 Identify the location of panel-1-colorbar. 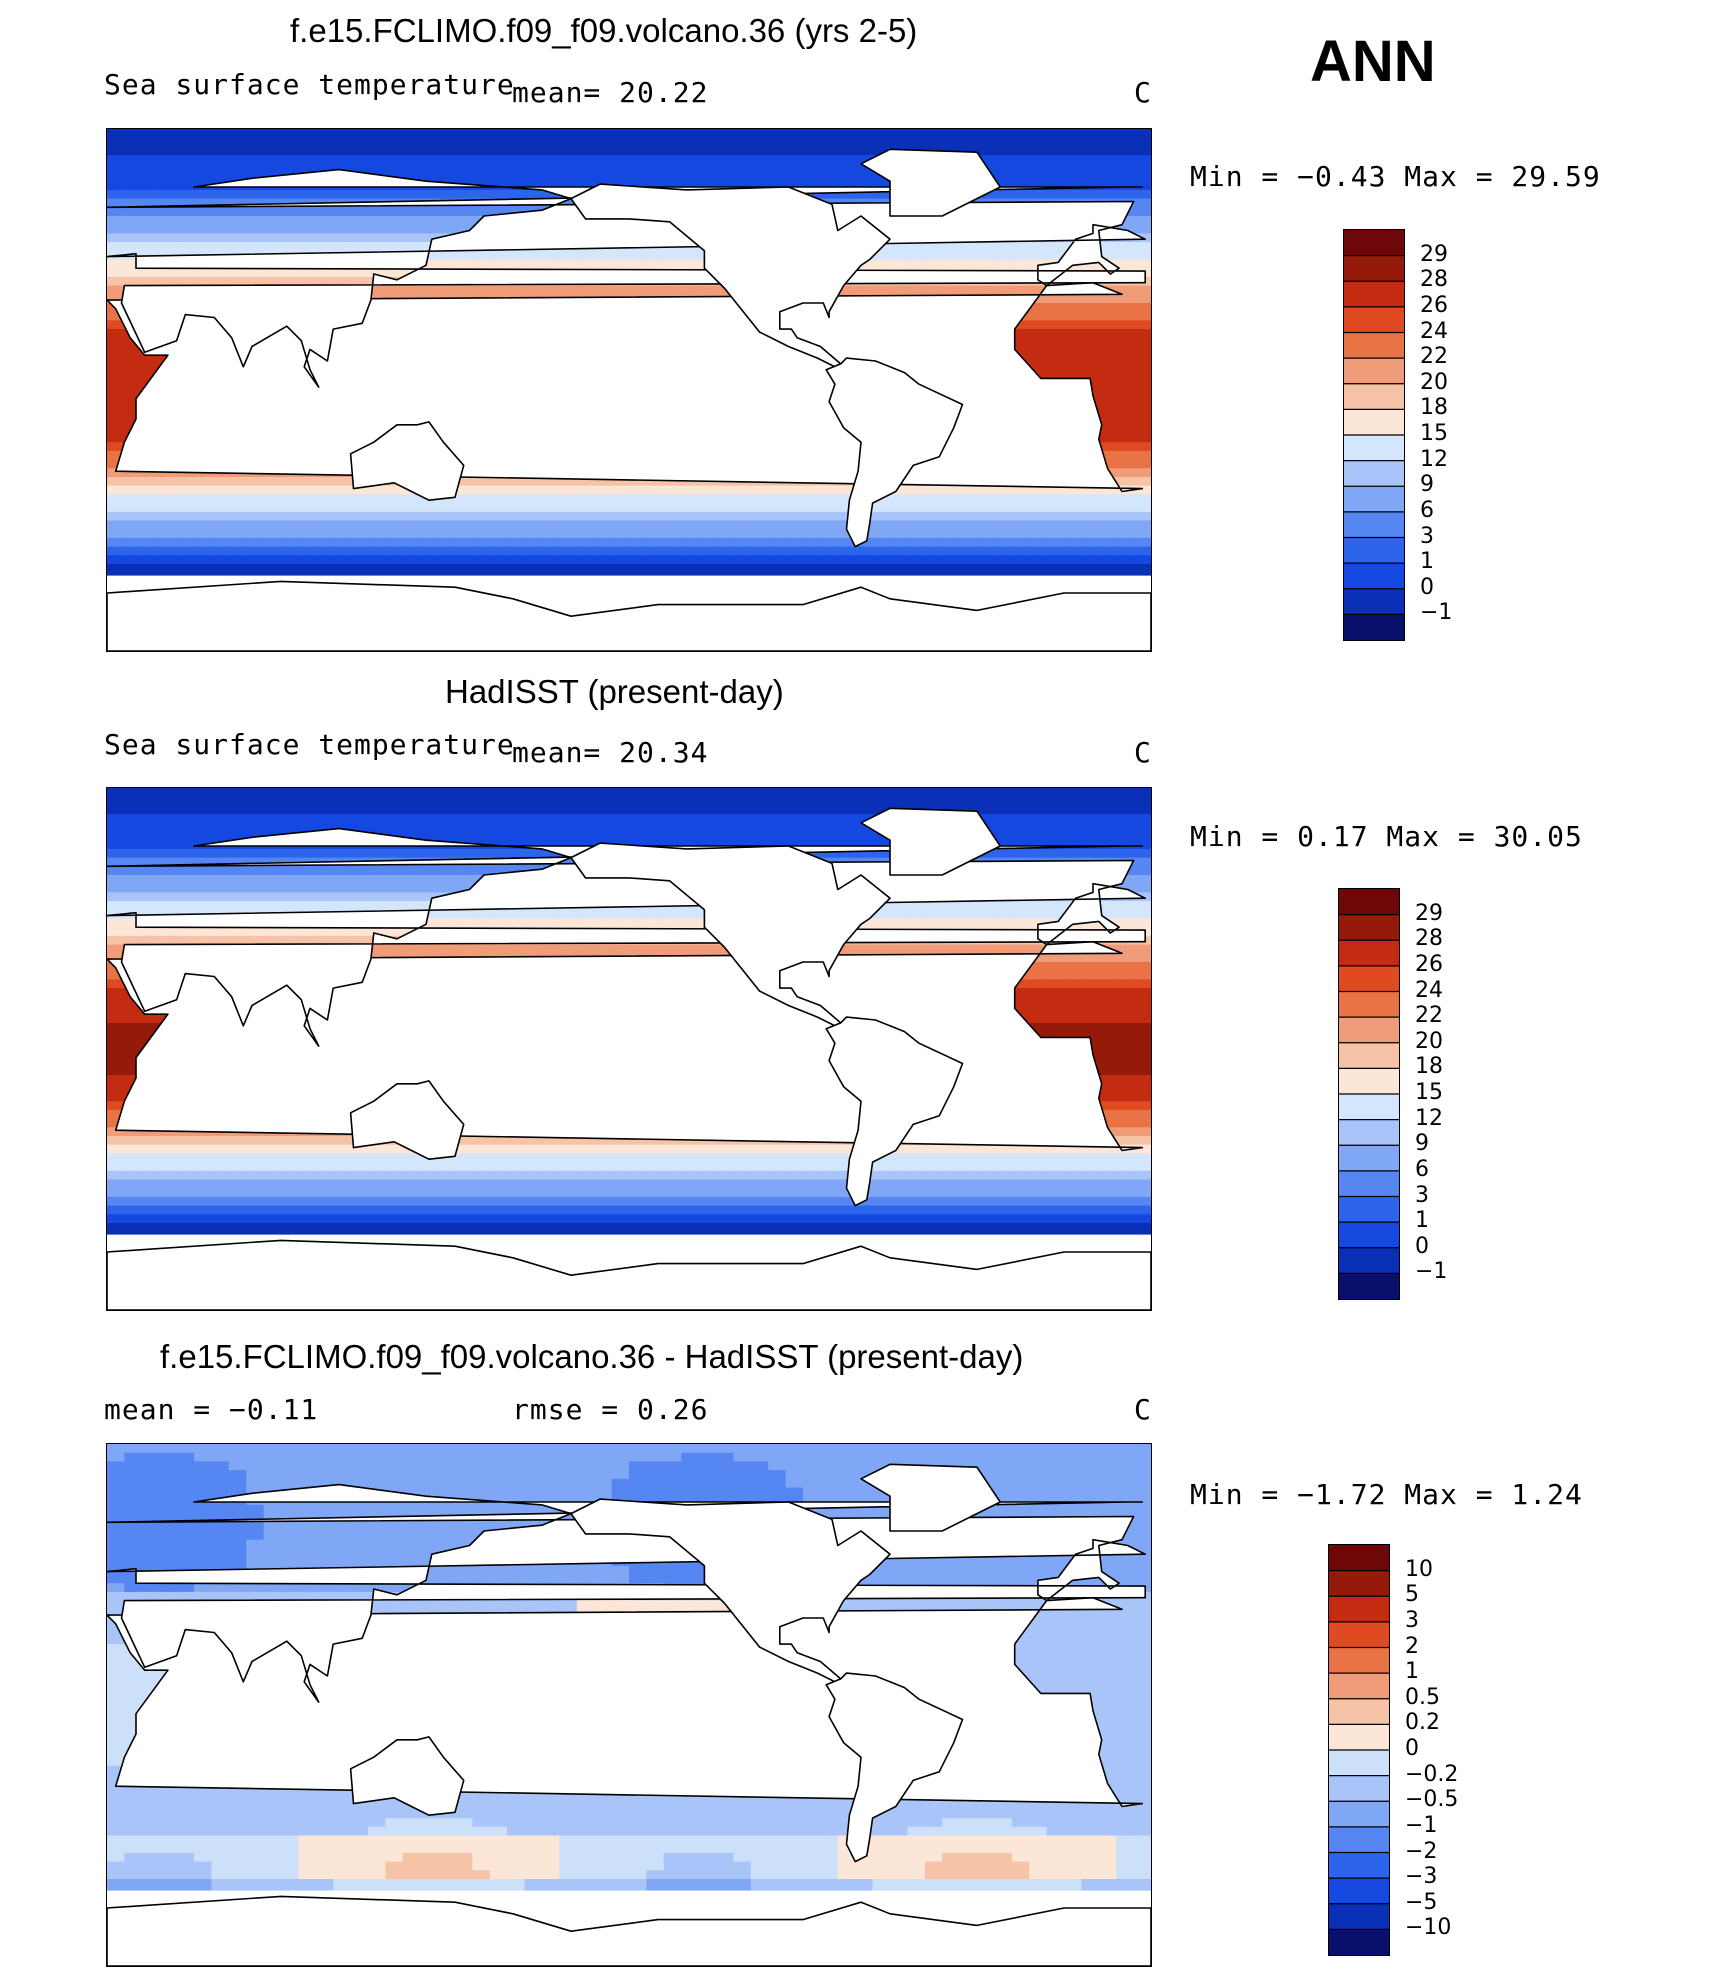
(1374, 435).